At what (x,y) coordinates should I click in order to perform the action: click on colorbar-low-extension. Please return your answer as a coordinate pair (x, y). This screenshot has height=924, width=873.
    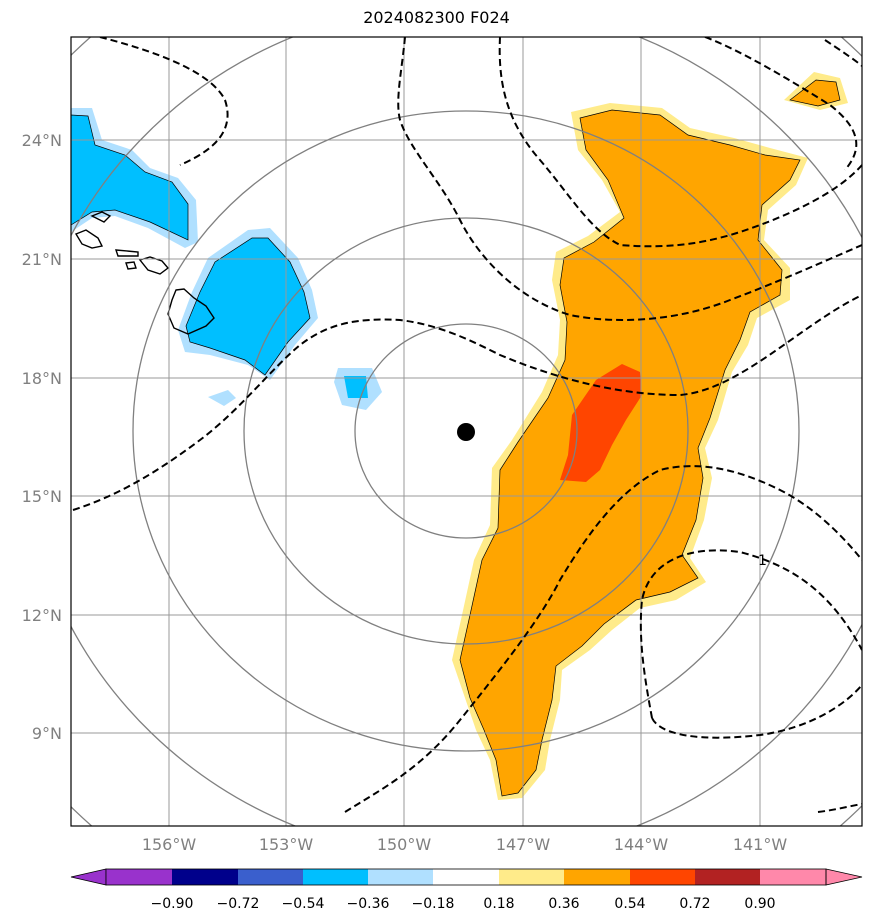
    Looking at the image, I should click on (88, 877).